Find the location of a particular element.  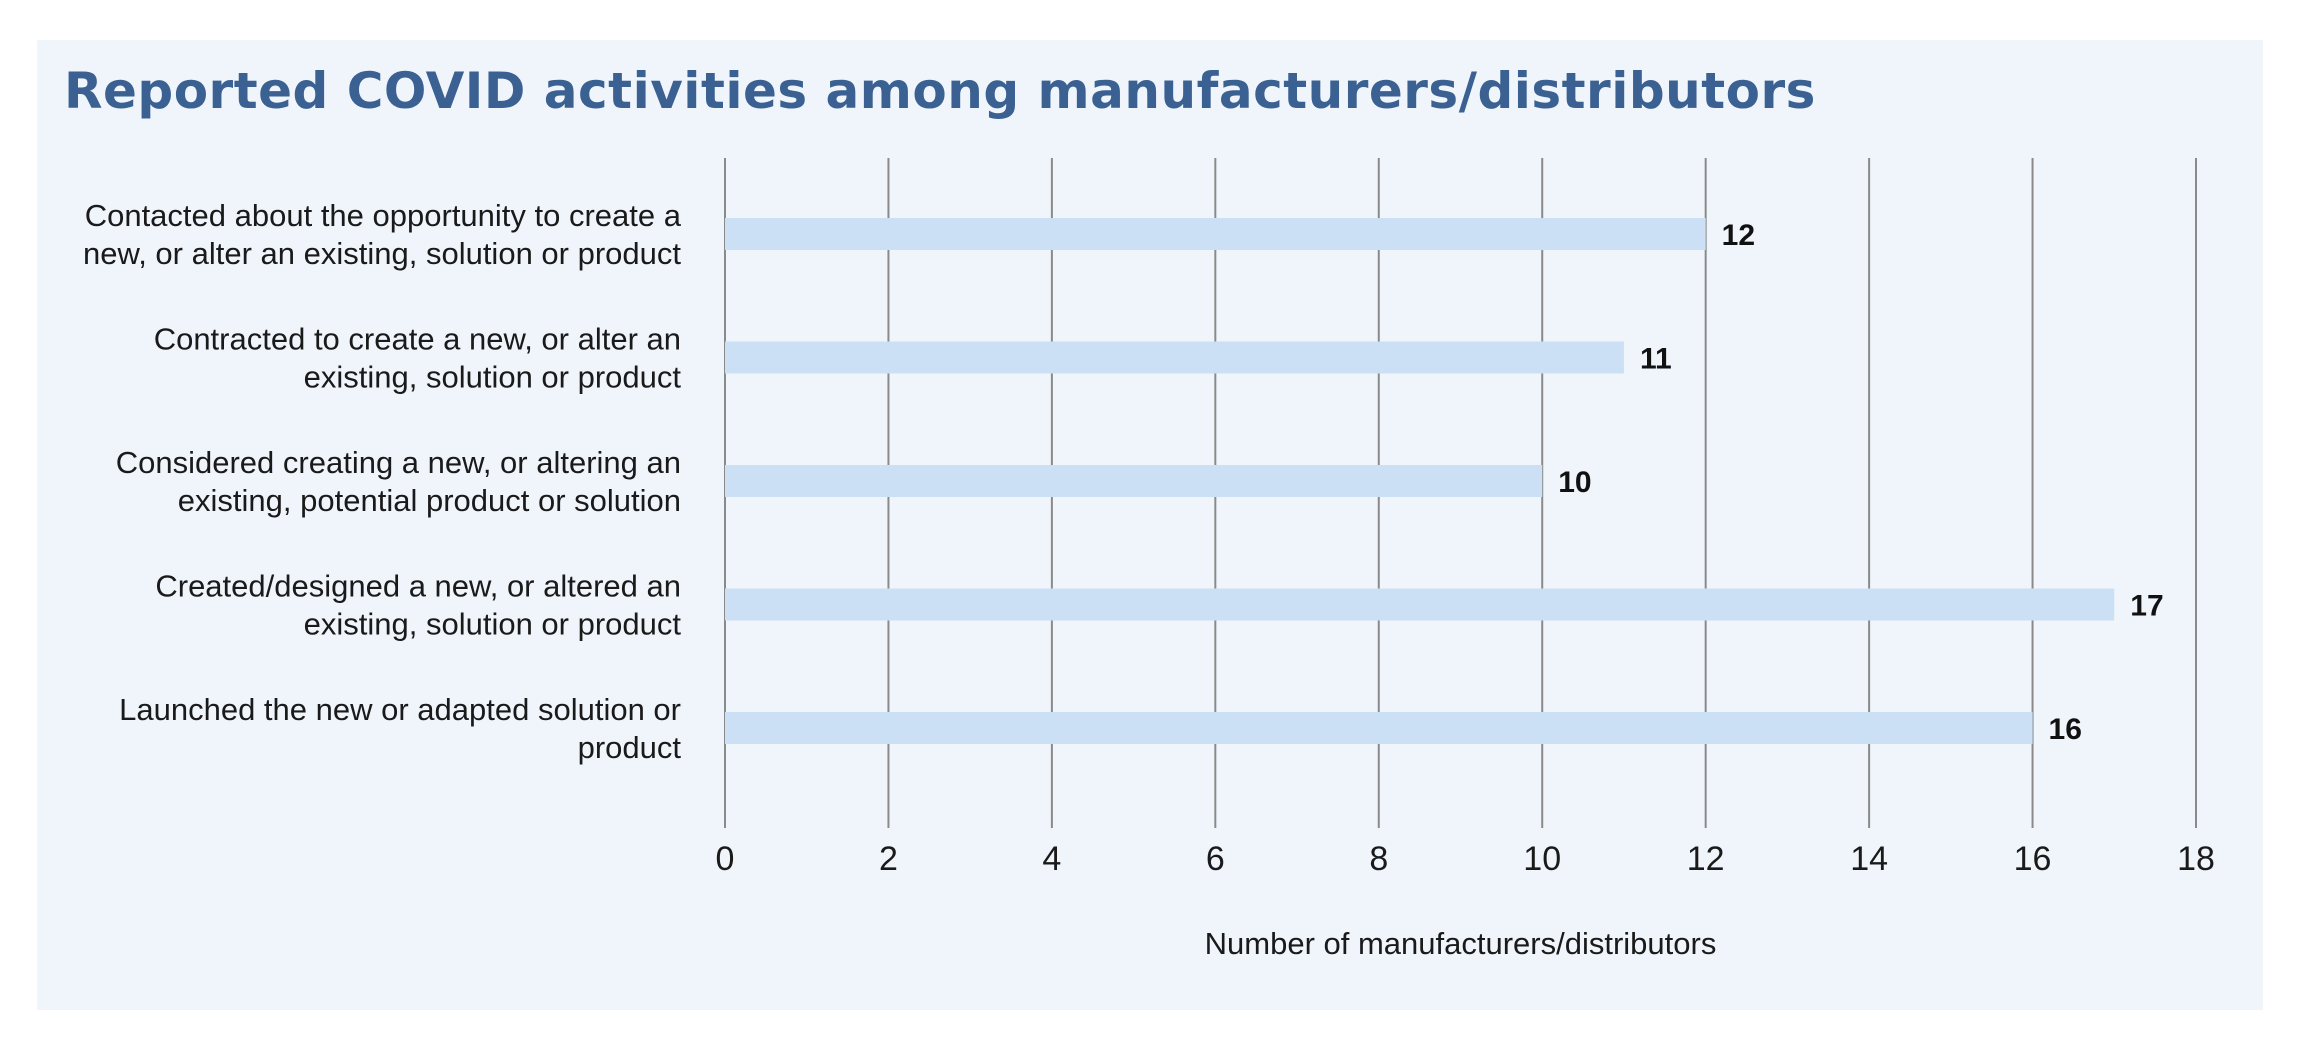

x-tick-label: 2 is located at coordinates (888, 859).